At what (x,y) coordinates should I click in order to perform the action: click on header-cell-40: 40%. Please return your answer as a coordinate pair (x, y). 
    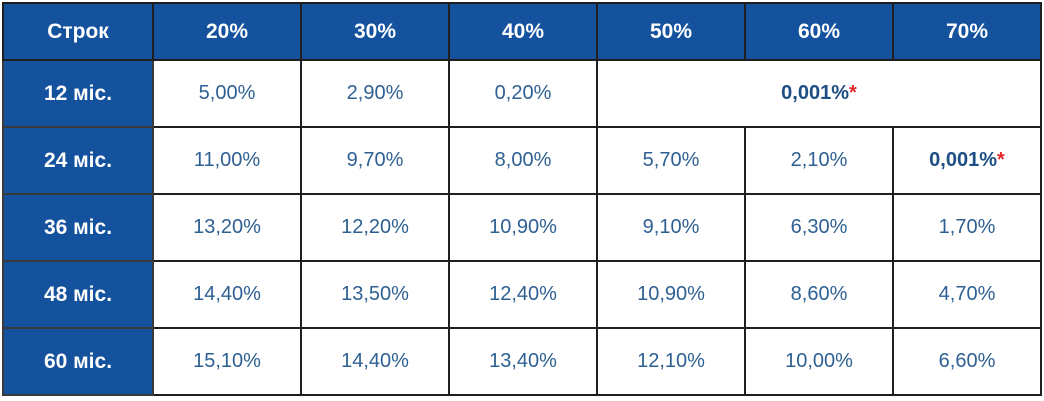
    Looking at the image, I should click on (523, 31).